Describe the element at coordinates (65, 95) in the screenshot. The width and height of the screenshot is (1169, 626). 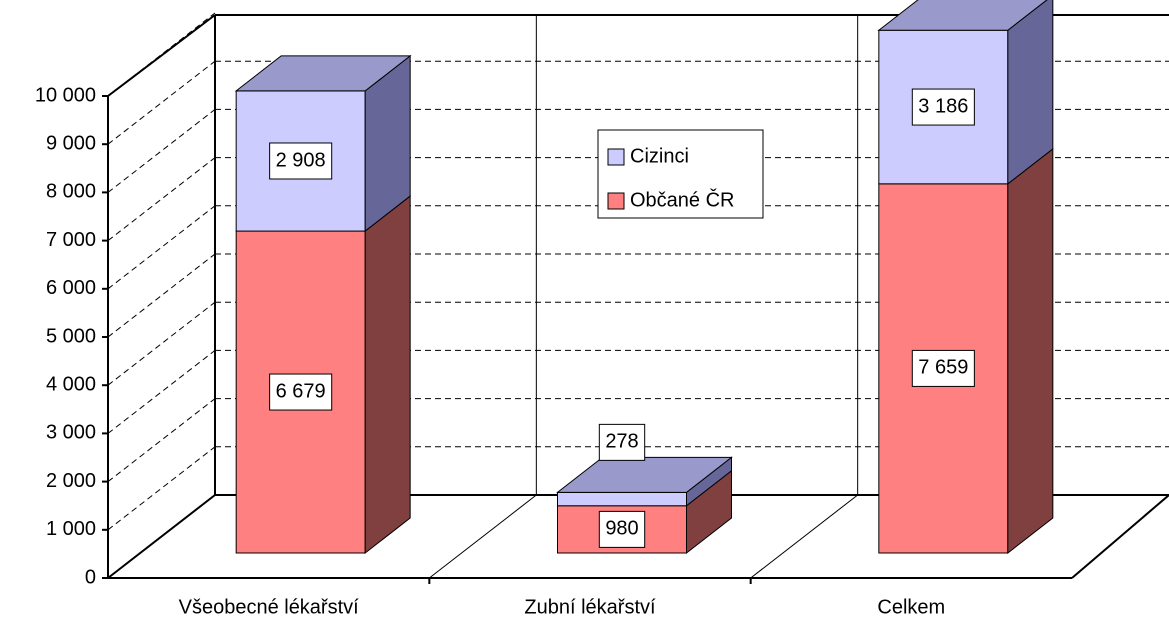
I see `y-tick-label: 10 000` at that location.